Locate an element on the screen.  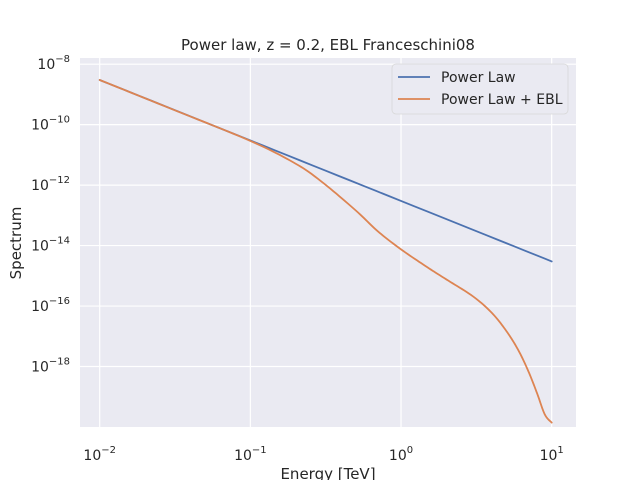
x-tick-label: 10⁻¹ is located at coordinates (250, 454).